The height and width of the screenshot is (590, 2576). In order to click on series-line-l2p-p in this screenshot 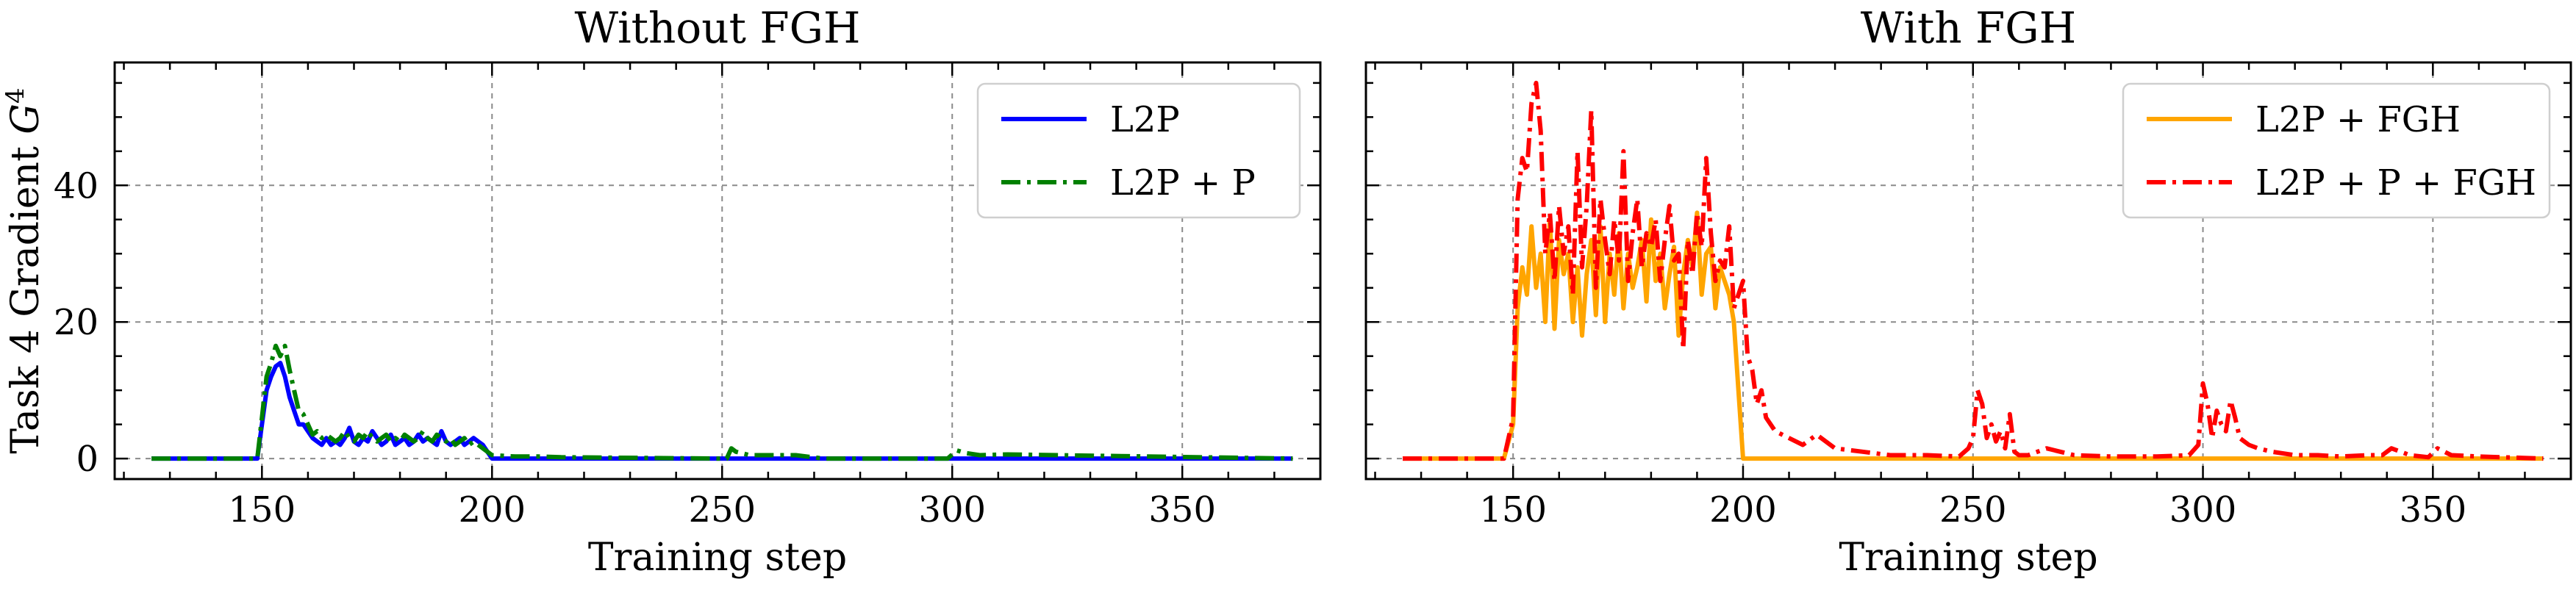, I will do `click(722, 402)`.